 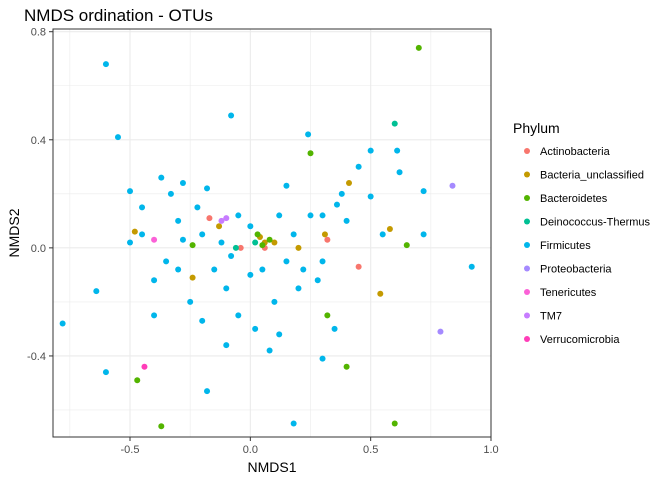 I want to click on point-tenericutes, so click(x=154, y=239).